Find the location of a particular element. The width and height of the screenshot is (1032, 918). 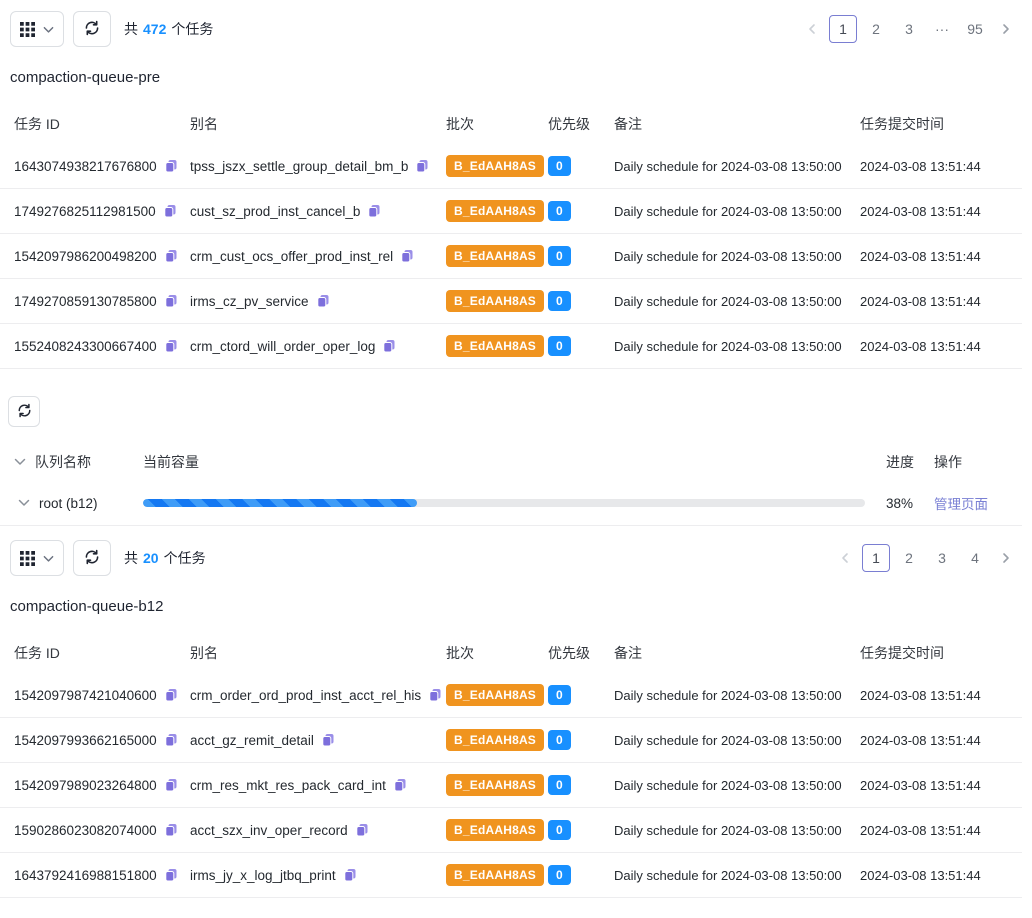

task-id: 1643074938217676800 is located at coordinates (85, 166).